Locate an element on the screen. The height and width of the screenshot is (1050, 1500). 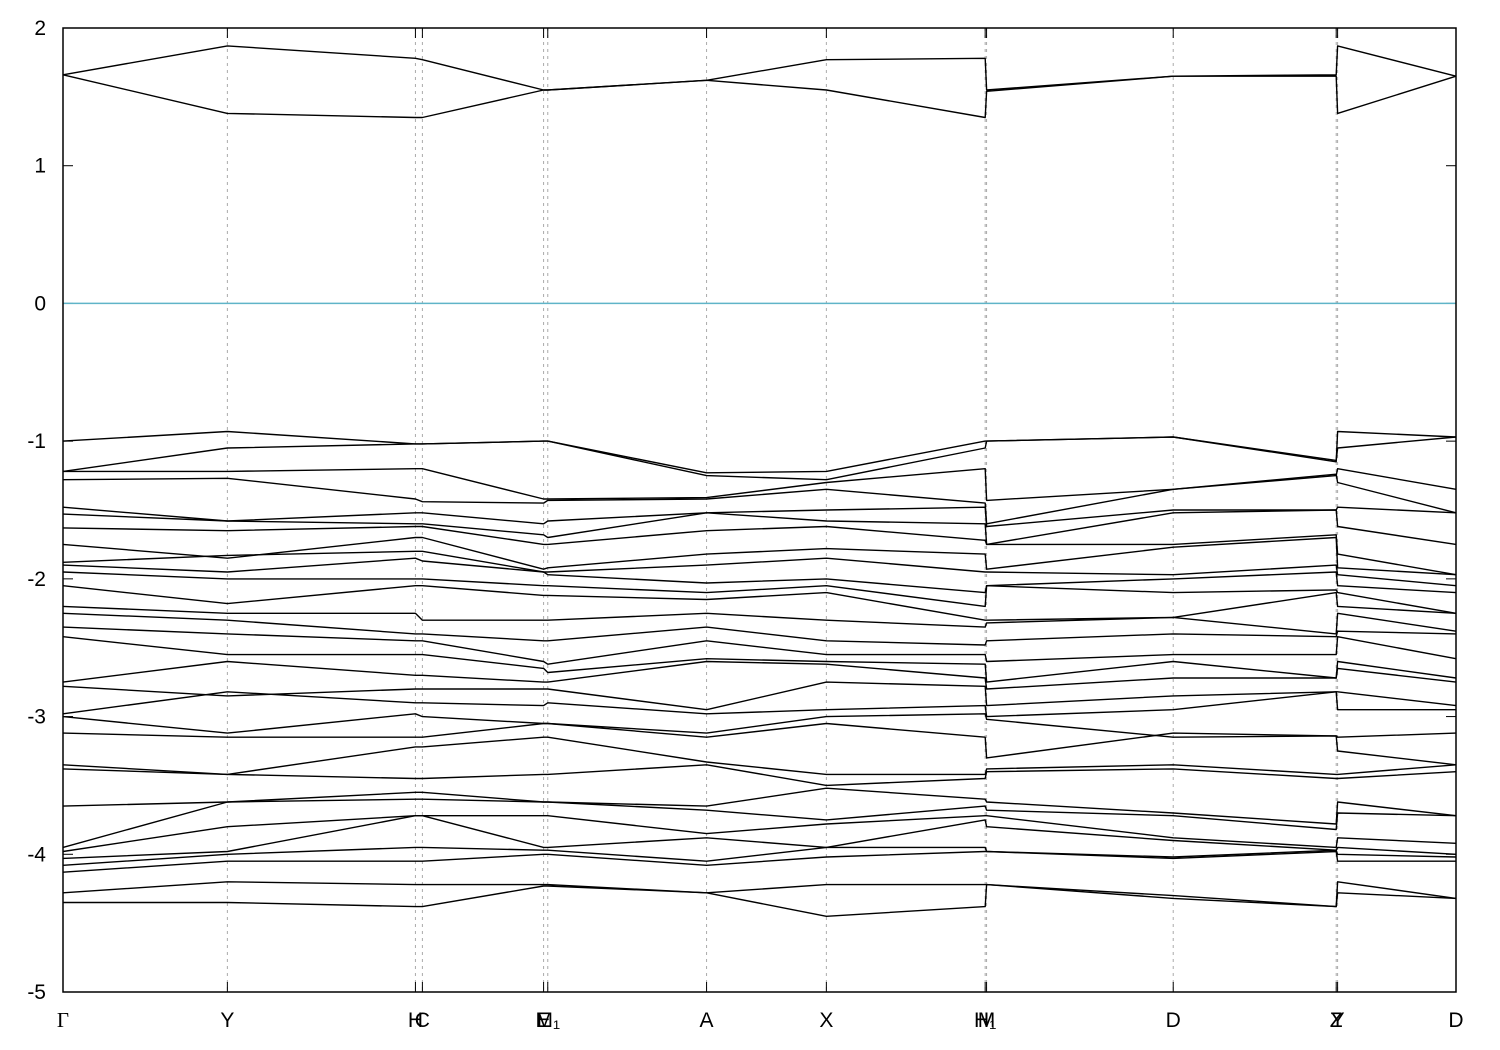
x-tick-label: M₁ is located at coordinates (547, 1020).